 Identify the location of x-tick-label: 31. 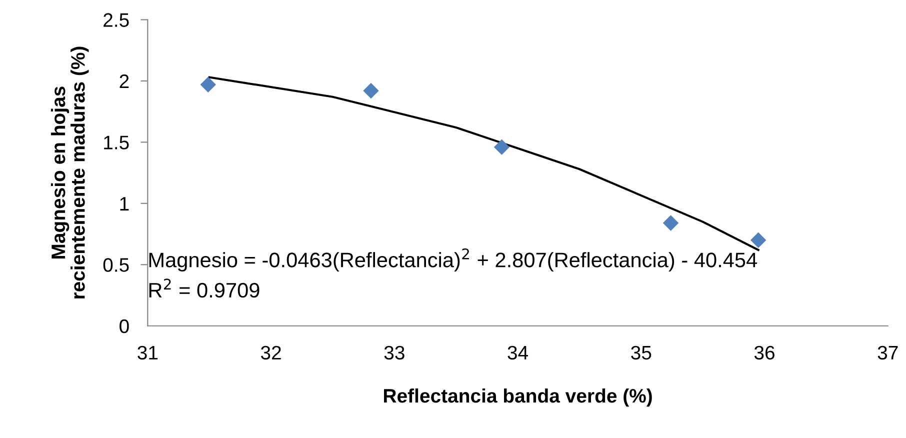
(148, 353).